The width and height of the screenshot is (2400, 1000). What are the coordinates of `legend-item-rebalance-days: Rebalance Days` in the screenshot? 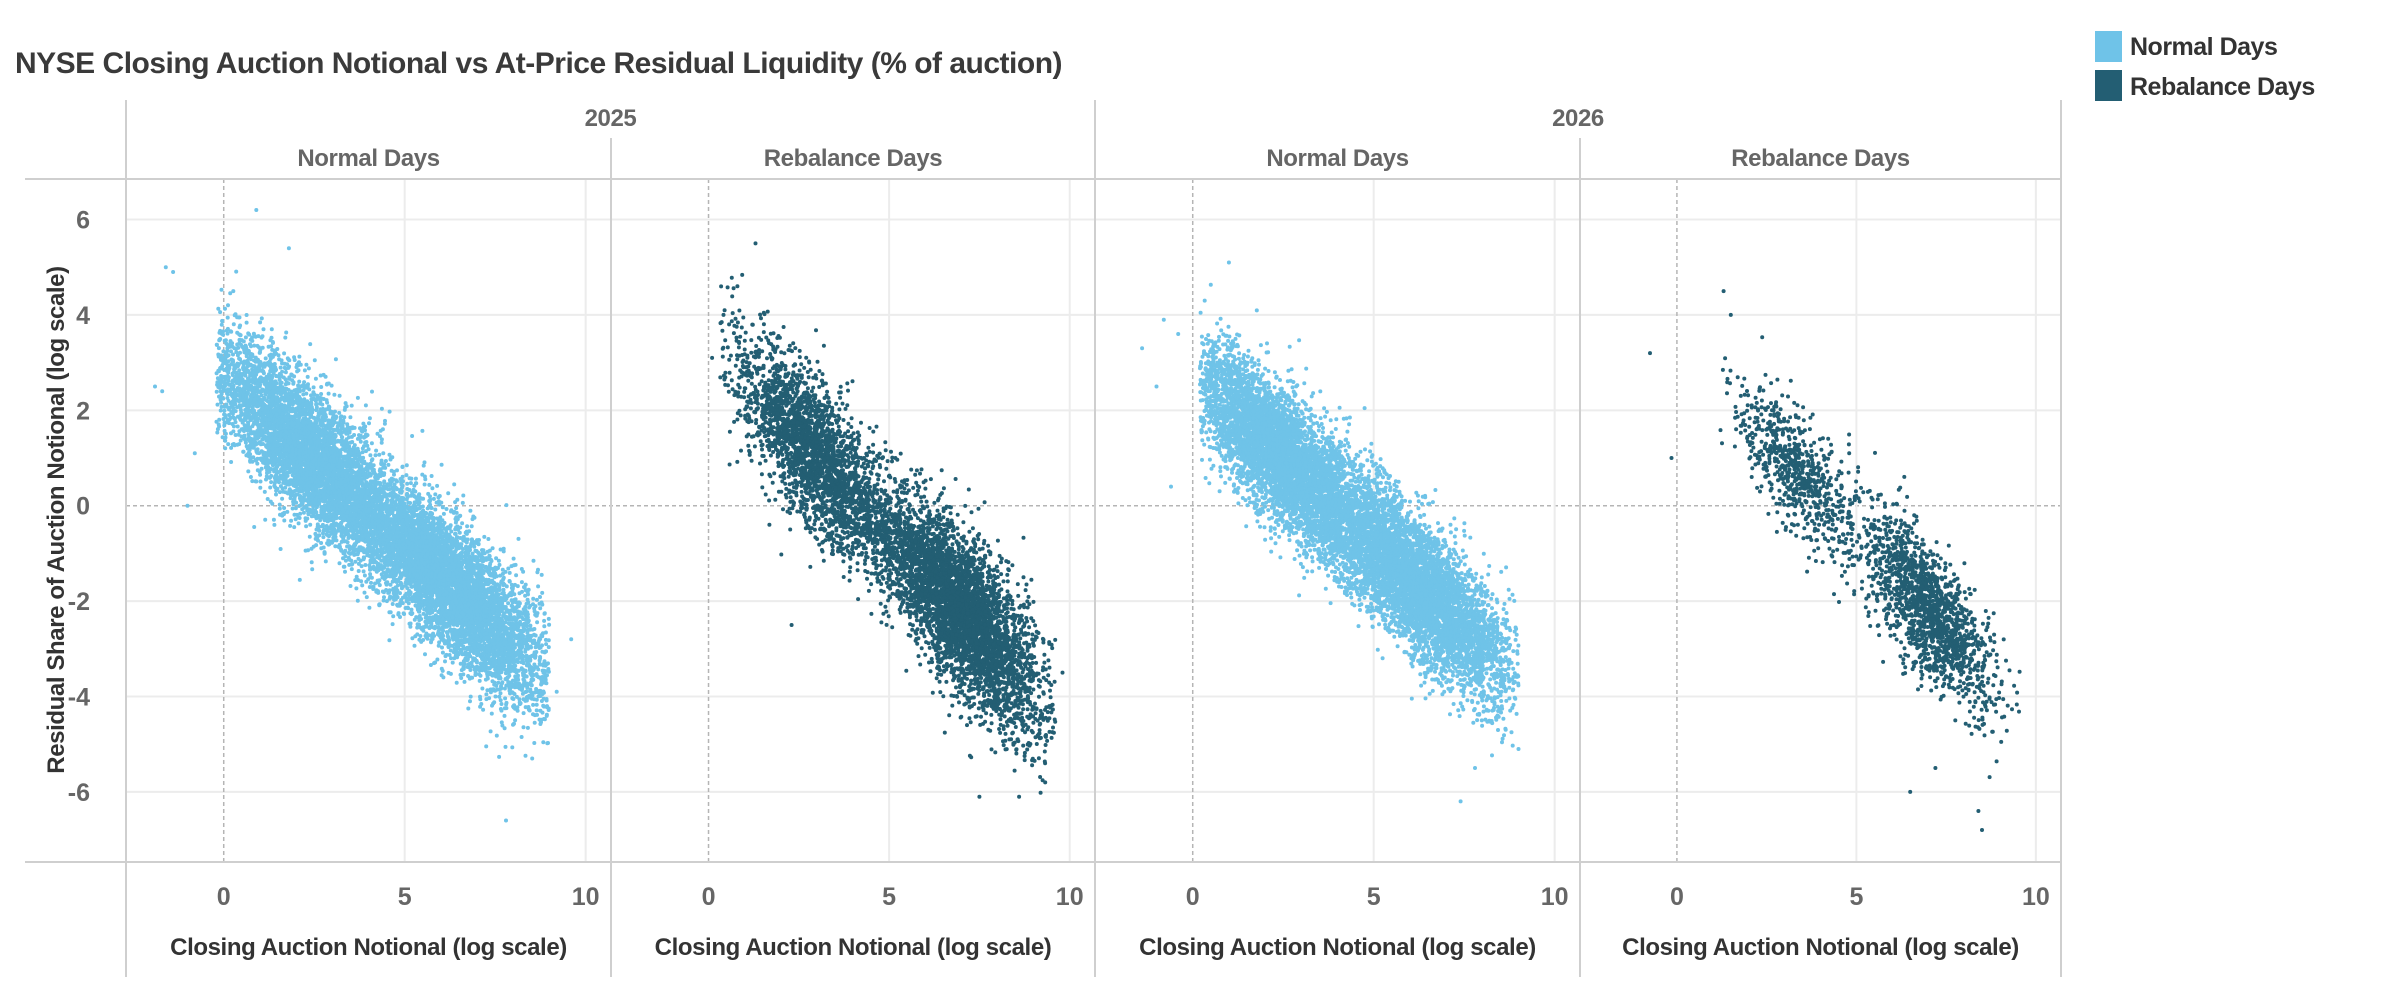 It's located at (2205, 85).